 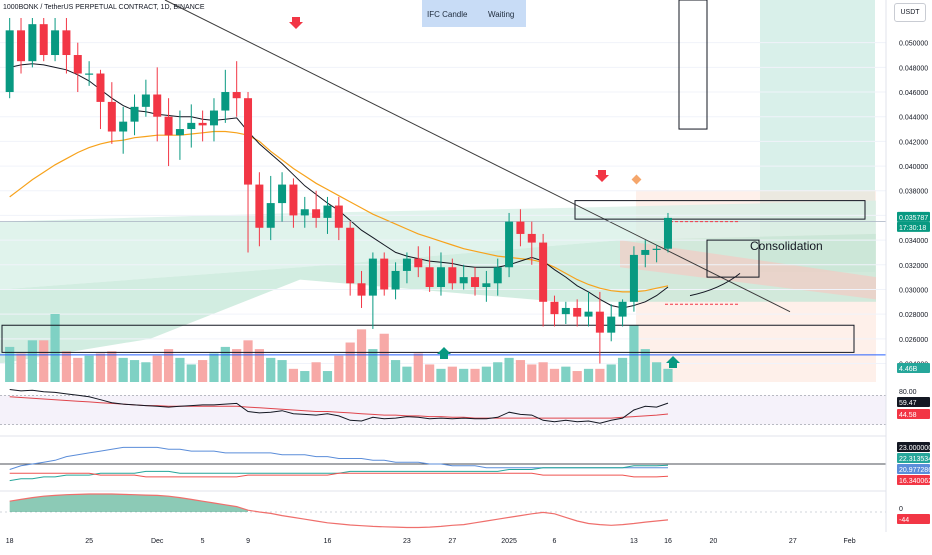 I want to click on osc-line, so click(x=339, y=511).